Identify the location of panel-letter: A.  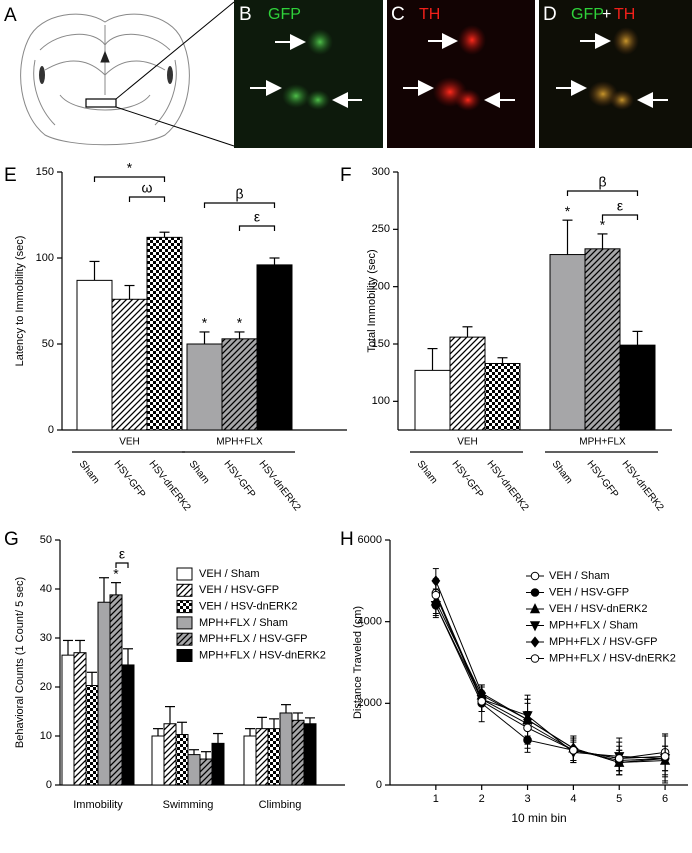
(10, 15).